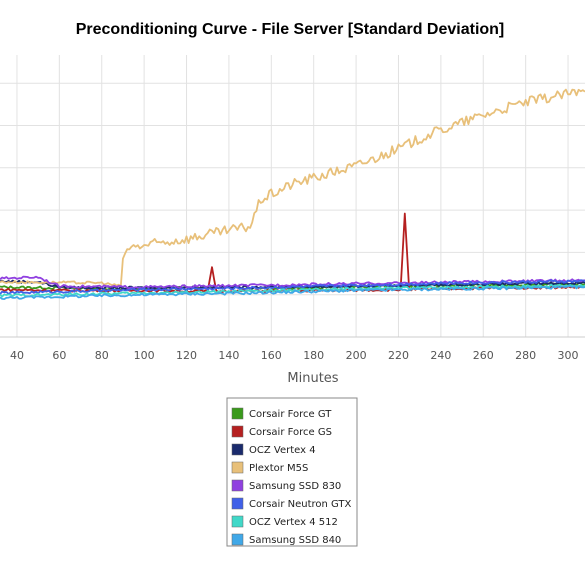 This screenshot has width=585, height=569. What do you see at coordinates (186, 355) in the screenshot?
I see `x-tick-label: 120` at bounding box center [186, 355].